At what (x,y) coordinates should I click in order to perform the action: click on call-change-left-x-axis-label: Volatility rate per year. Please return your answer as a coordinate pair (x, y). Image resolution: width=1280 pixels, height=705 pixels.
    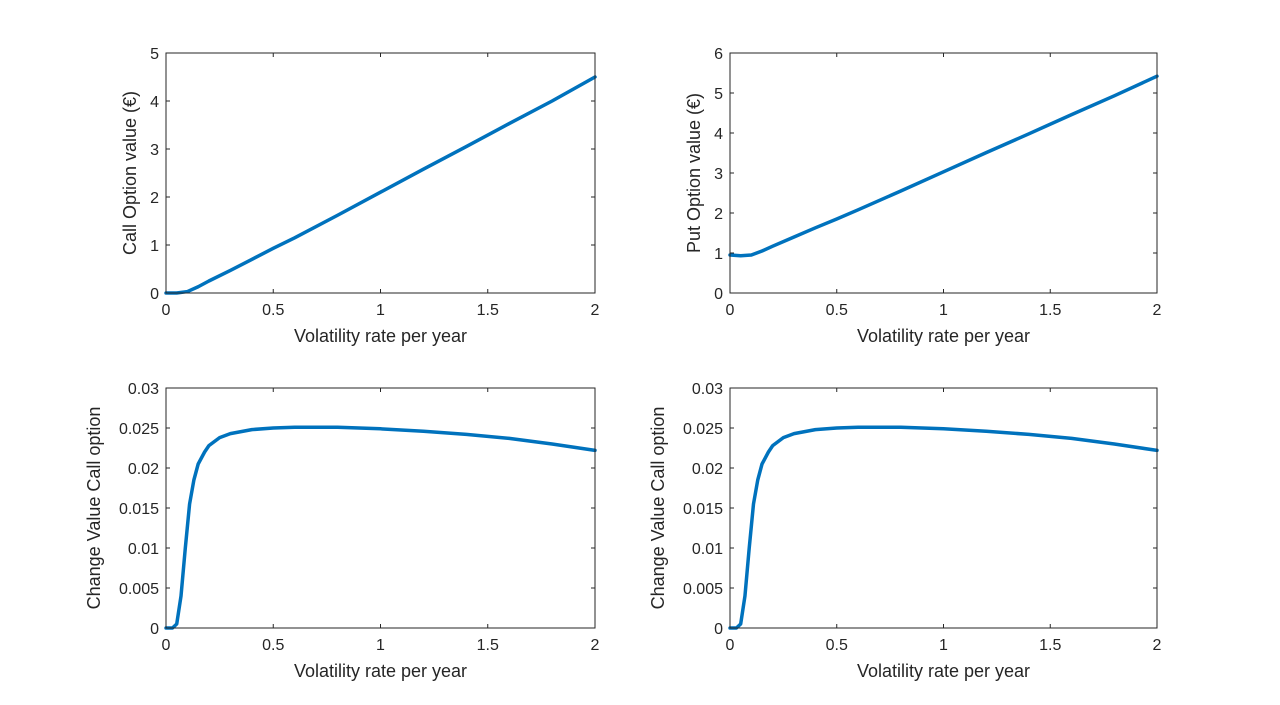
    Looking at the image, I should click on (380, 671).